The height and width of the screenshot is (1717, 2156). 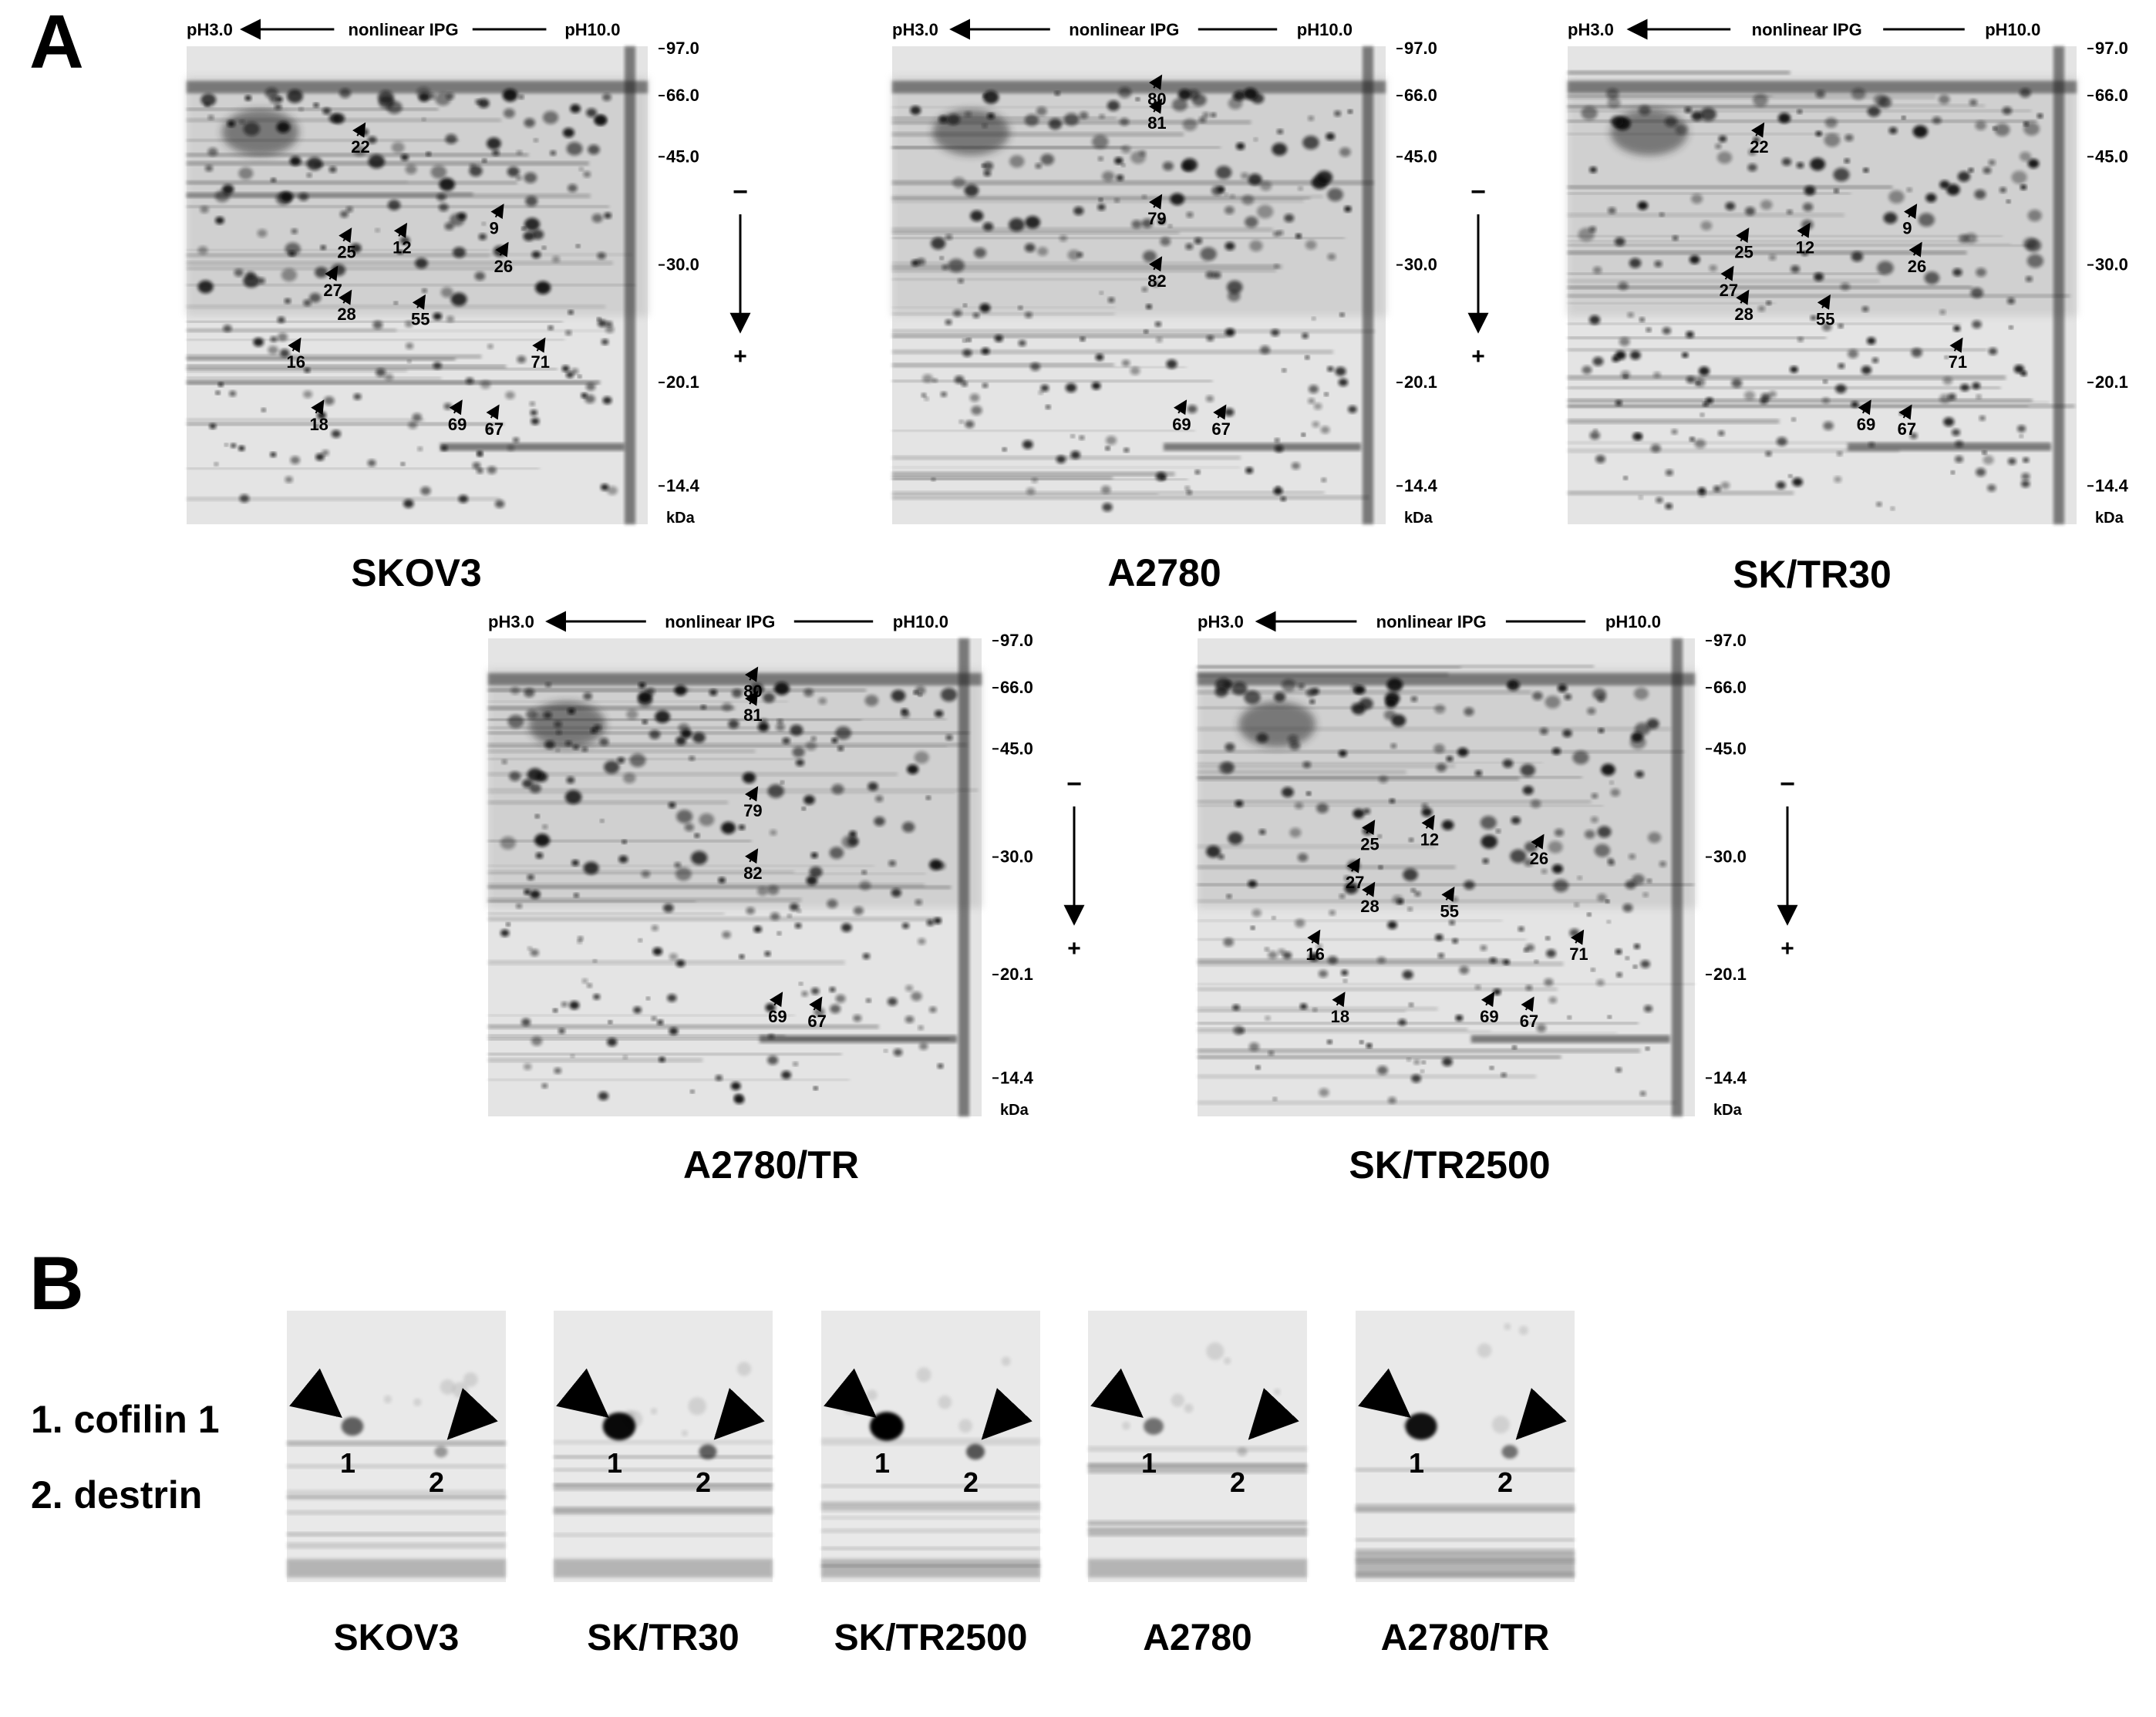 What do you see at coordinates (332, 290) in the screenshot?
I see `spot-label: 27` at bounding box center [332, 290].